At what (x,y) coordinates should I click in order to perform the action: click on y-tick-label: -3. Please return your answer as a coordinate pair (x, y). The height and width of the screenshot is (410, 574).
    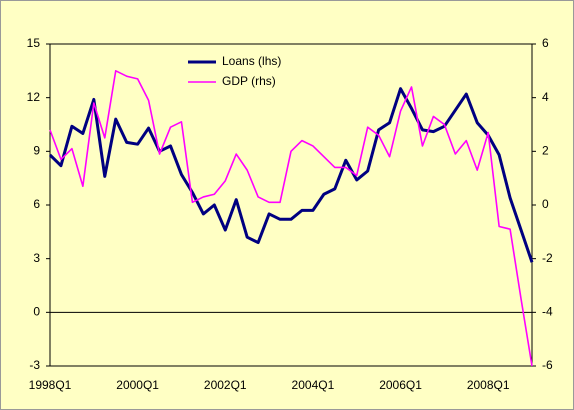
    Looking at the image, I should click on (34, 365).